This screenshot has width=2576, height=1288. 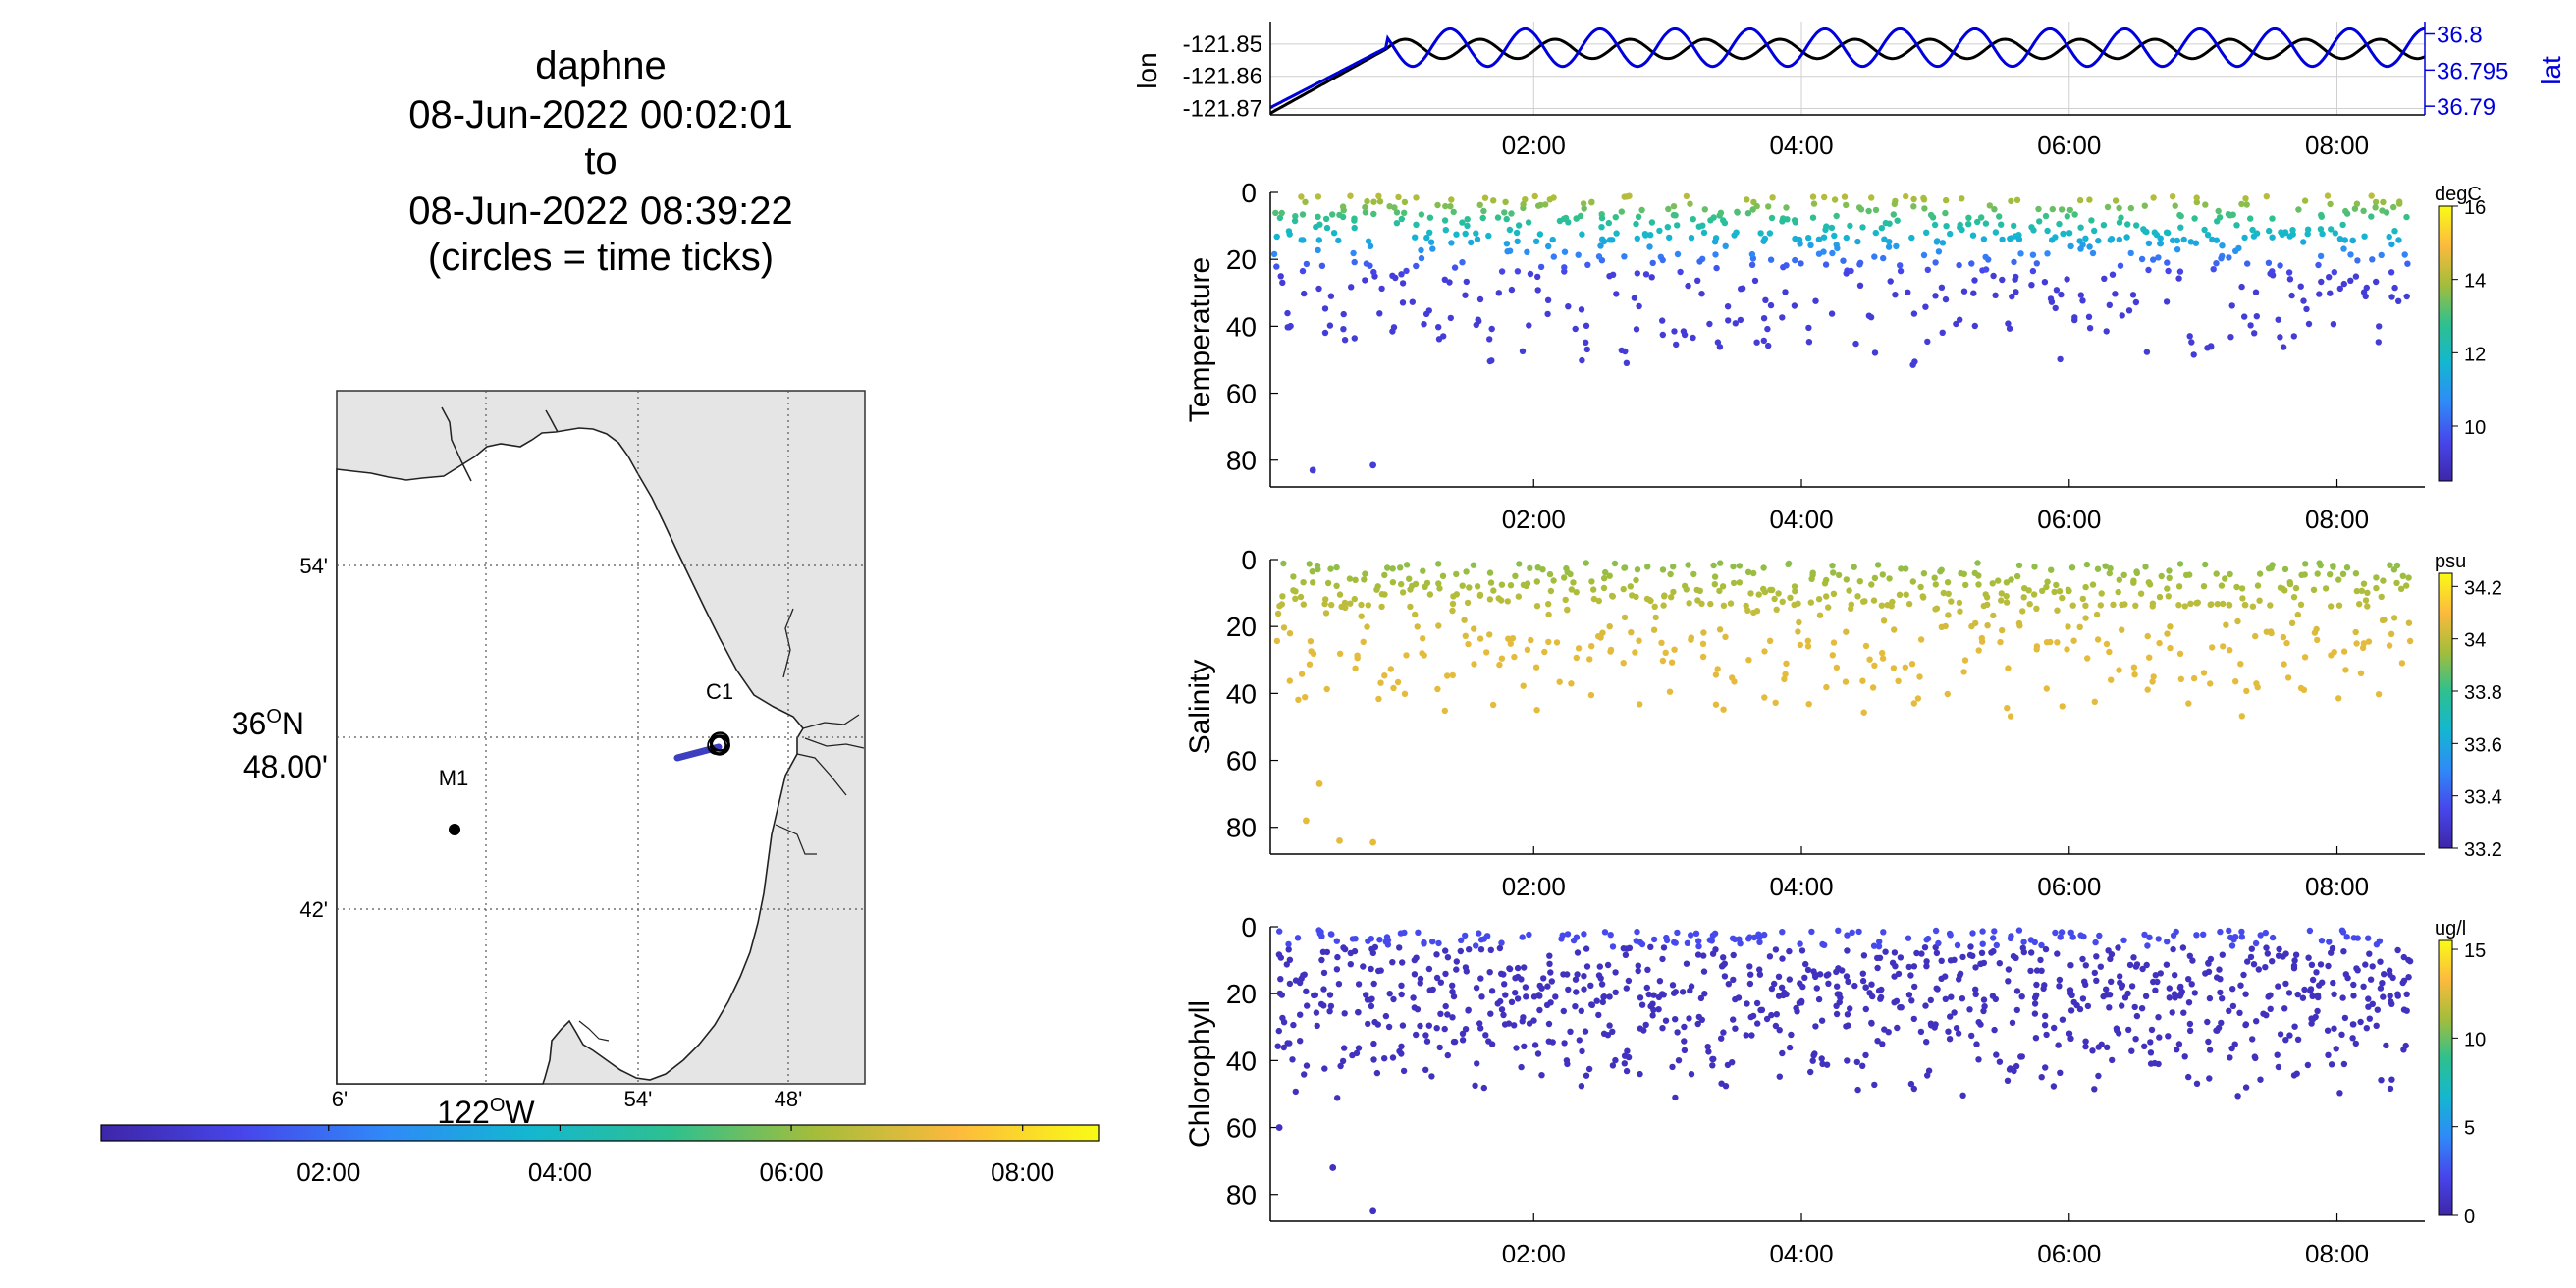 I want to click on salinity-y-tick-label: 80, so click(x=1241, y=828).